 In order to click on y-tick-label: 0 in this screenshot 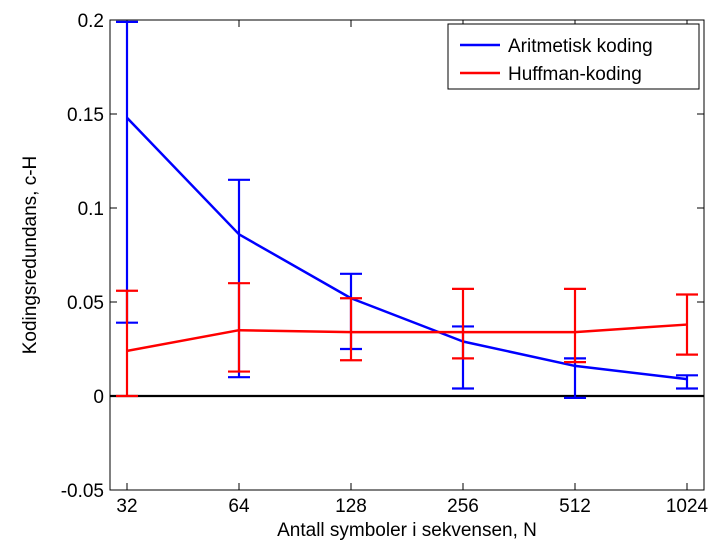, I will do `click(98, 397)`.